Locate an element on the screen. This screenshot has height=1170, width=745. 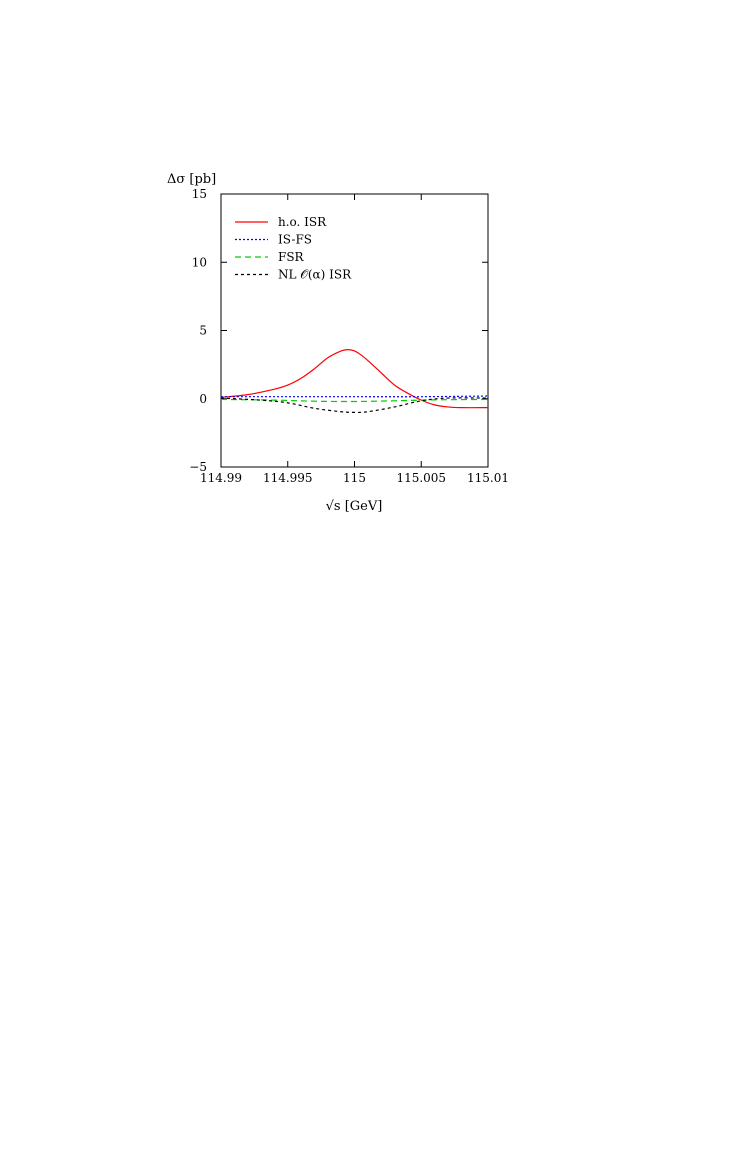
x-tick-label: 115.005 is located at coordinates (421, 478).